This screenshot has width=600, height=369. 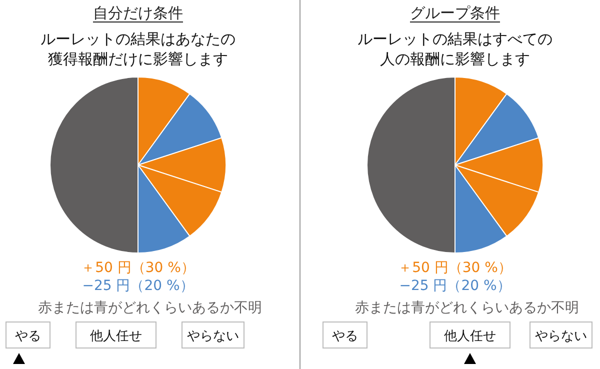 I want to click on chart-title: グループ条件, so click(x=455, y=13).